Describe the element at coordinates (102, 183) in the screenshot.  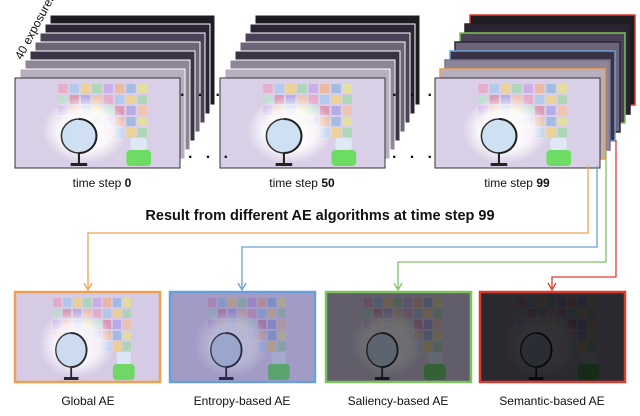
I see `frame-label: time step 0` at that location.